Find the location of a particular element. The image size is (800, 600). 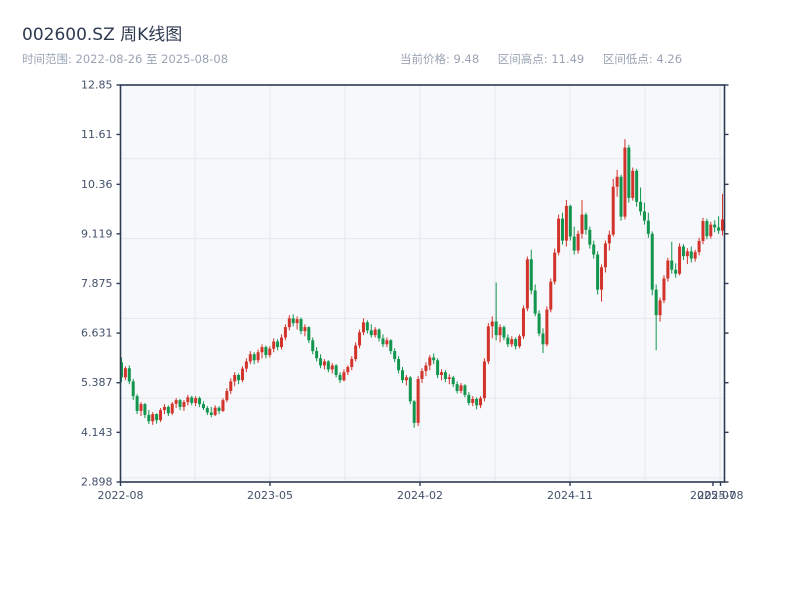

y-tick-label: 6.631 is located at coordinates (97, 333).